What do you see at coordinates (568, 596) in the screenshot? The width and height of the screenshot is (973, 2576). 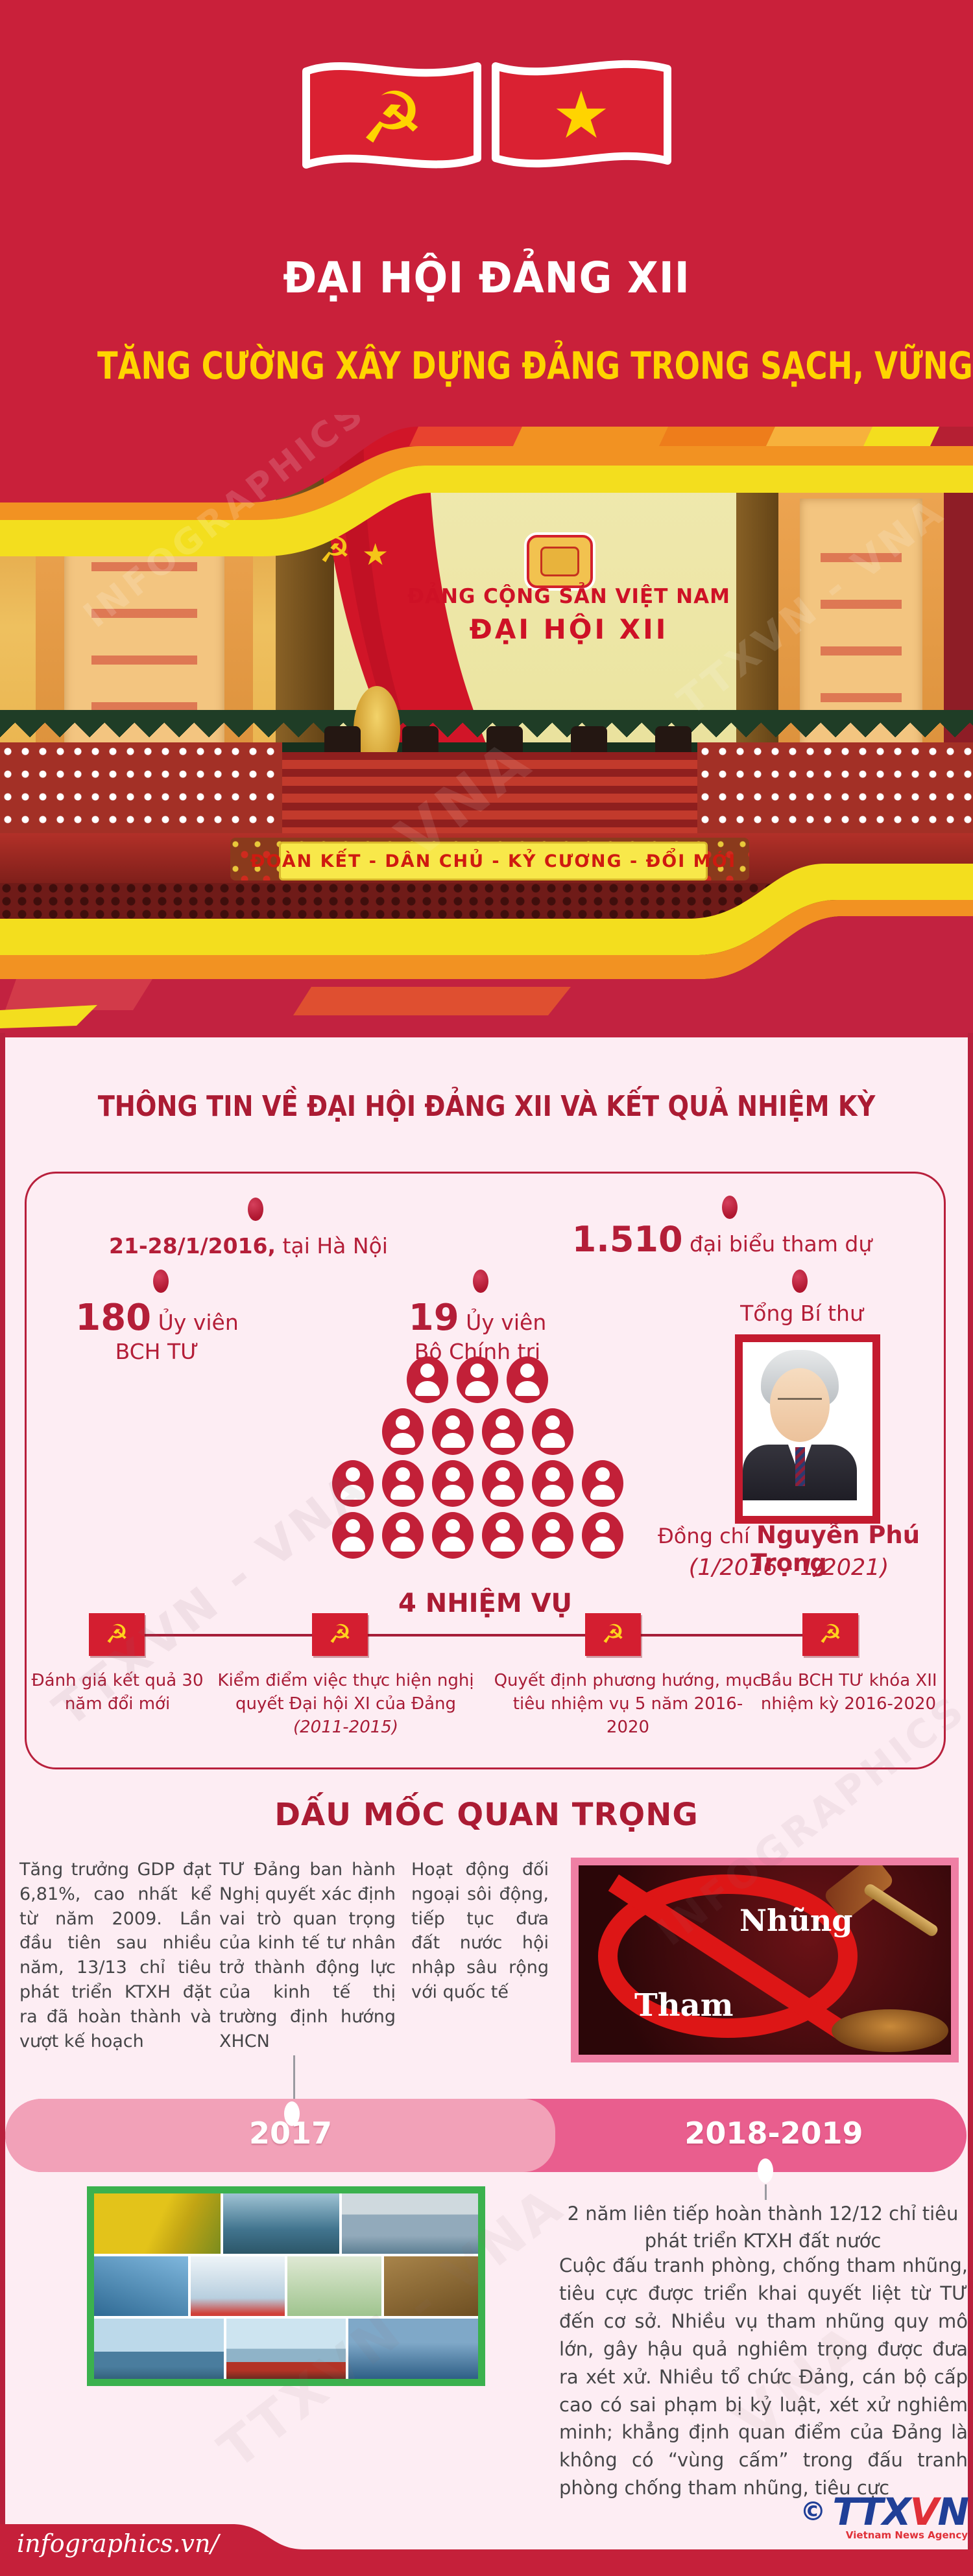 I see `backdrop-banner-line1: ĐẢNG CỘNG SẢN VIỆT NAM` at bounding box center [568, 596].